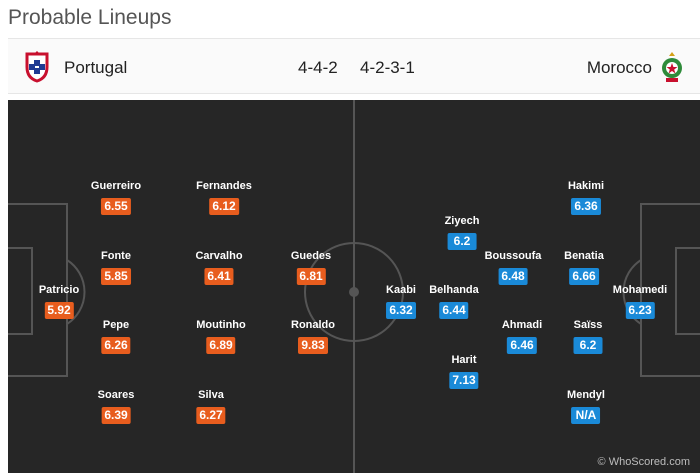 This screenshot has height=473, width=700. I want to click on player-name: Kaabi, so click(401, 290).